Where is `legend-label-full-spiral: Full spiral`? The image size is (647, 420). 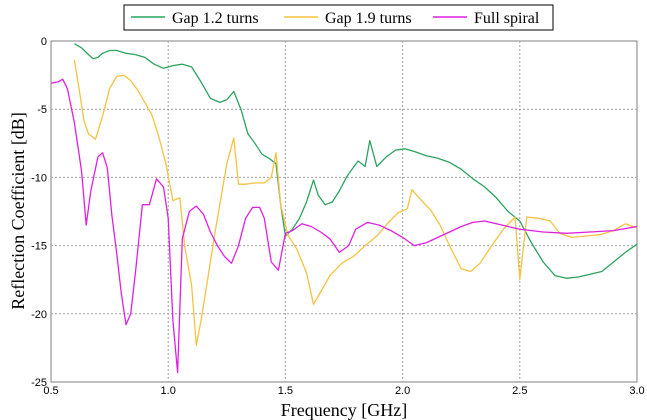
legend-label-full-spiral: Full spiral is located at coordinates (507, 18).